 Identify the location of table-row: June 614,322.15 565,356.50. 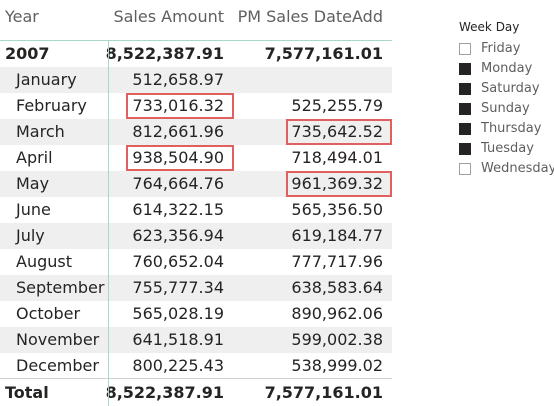
(196, 210).